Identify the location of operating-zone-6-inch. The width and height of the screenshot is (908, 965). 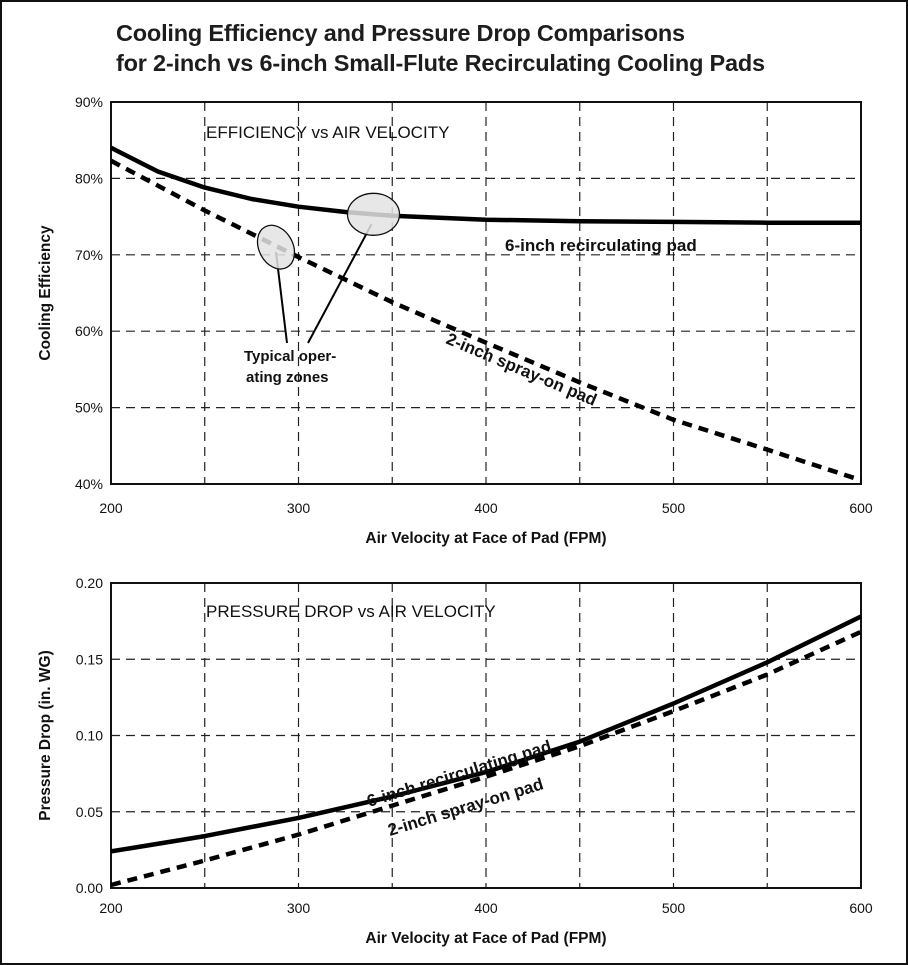
(373, 214).